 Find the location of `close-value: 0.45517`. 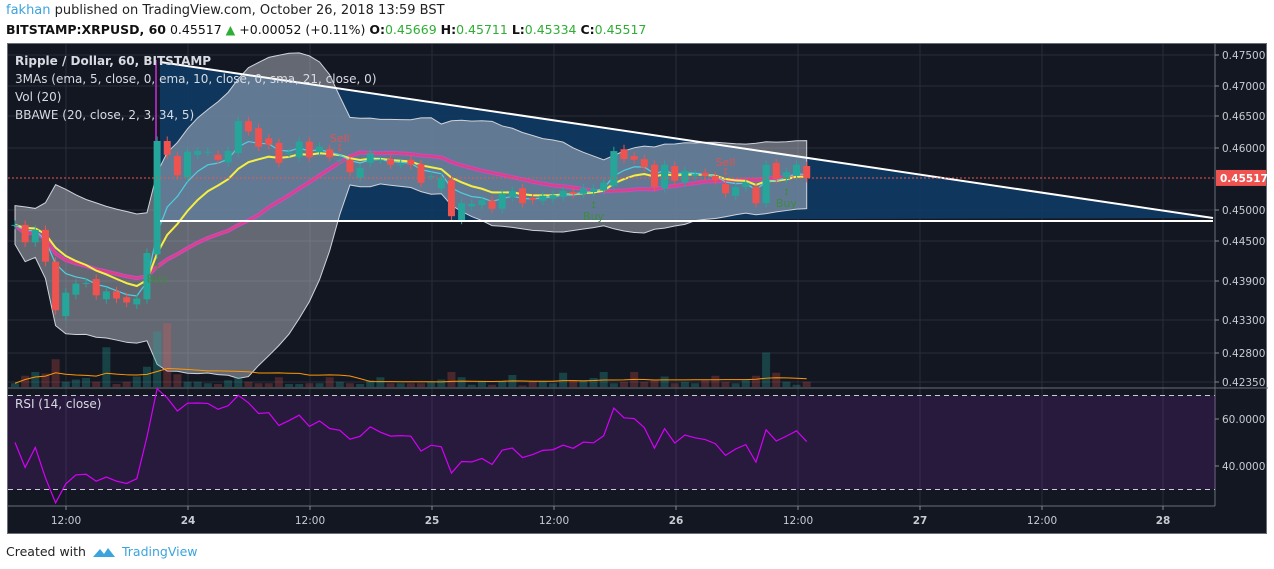

close-value: 0.45517 is located at coordinates (620, 29).